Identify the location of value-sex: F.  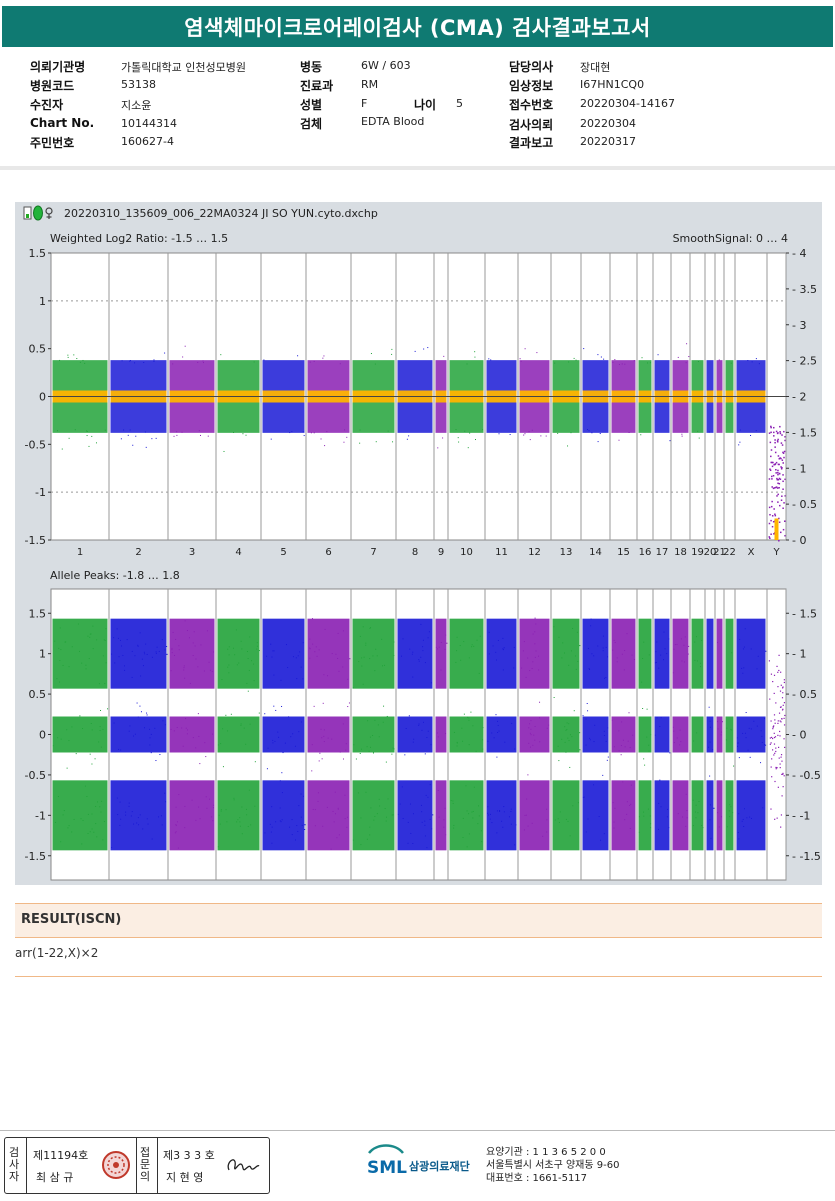
(364, 103).